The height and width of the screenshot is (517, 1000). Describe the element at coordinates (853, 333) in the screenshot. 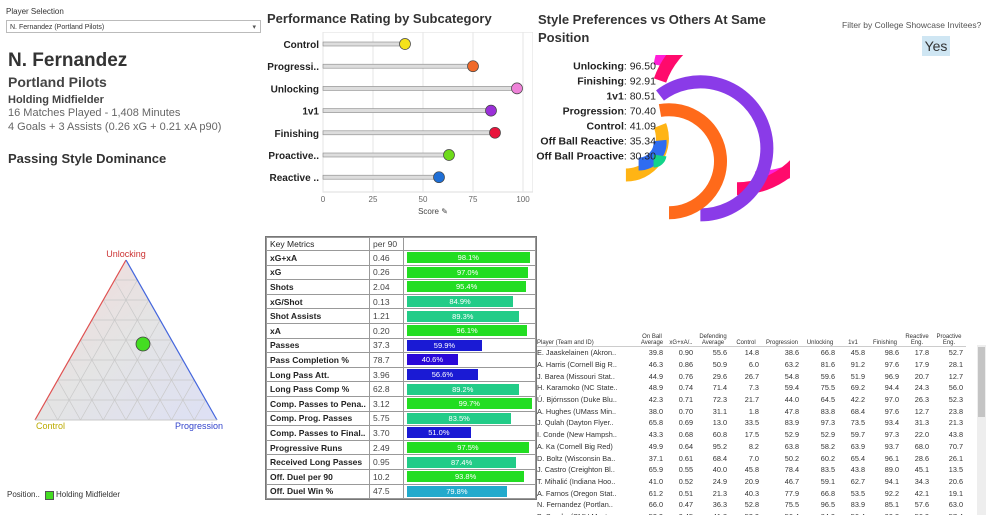

I see `column-header: 1v1` at that location.